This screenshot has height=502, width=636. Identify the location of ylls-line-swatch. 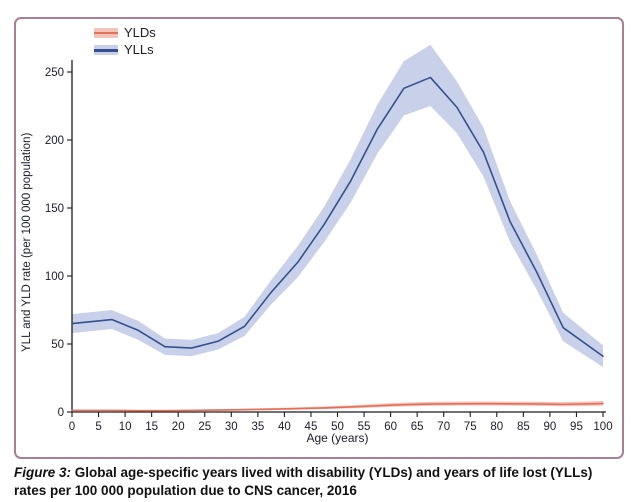
(106, 50).